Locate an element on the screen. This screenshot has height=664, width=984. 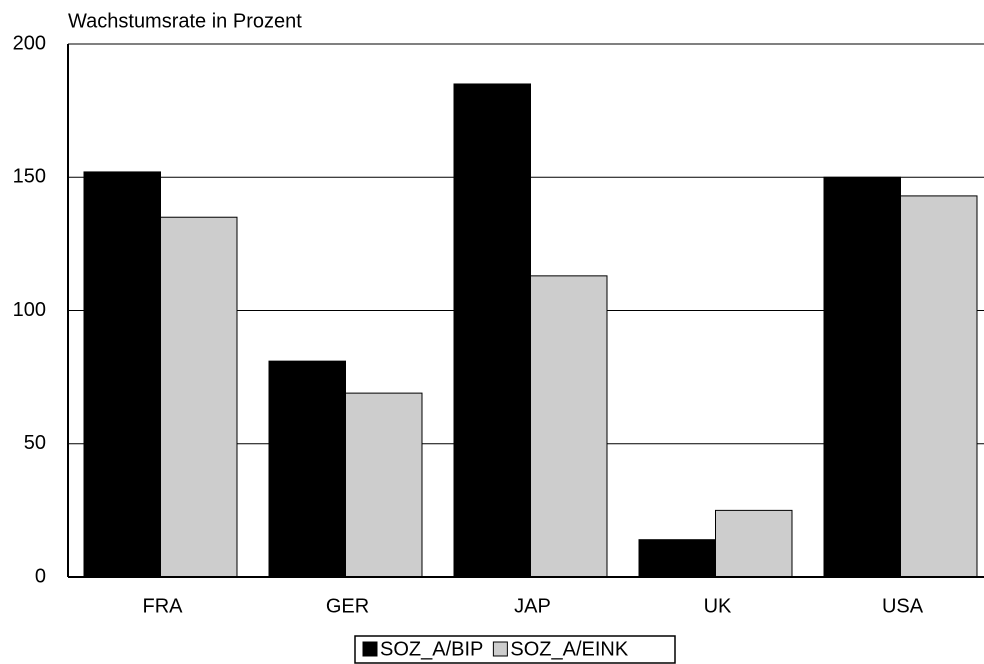
y-tick-label: 0 is located at coordinates (40, 576).